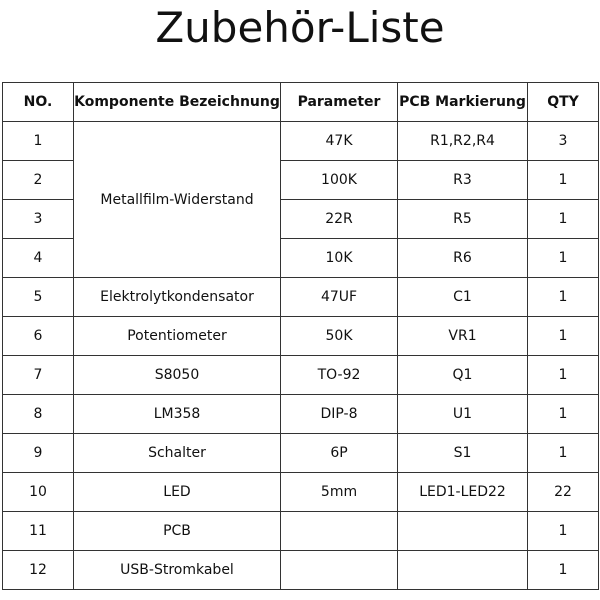 This screenshot has height=600, width=600. What do you see at coordinates (462, 414) in the screenshot?
I see `cell-pcb-marking: U1` at bounding box center [462, 414].